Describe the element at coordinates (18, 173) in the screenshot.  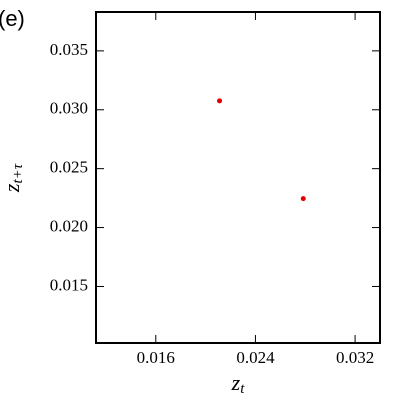
I see `y-label-sub: t+τ` at that location.